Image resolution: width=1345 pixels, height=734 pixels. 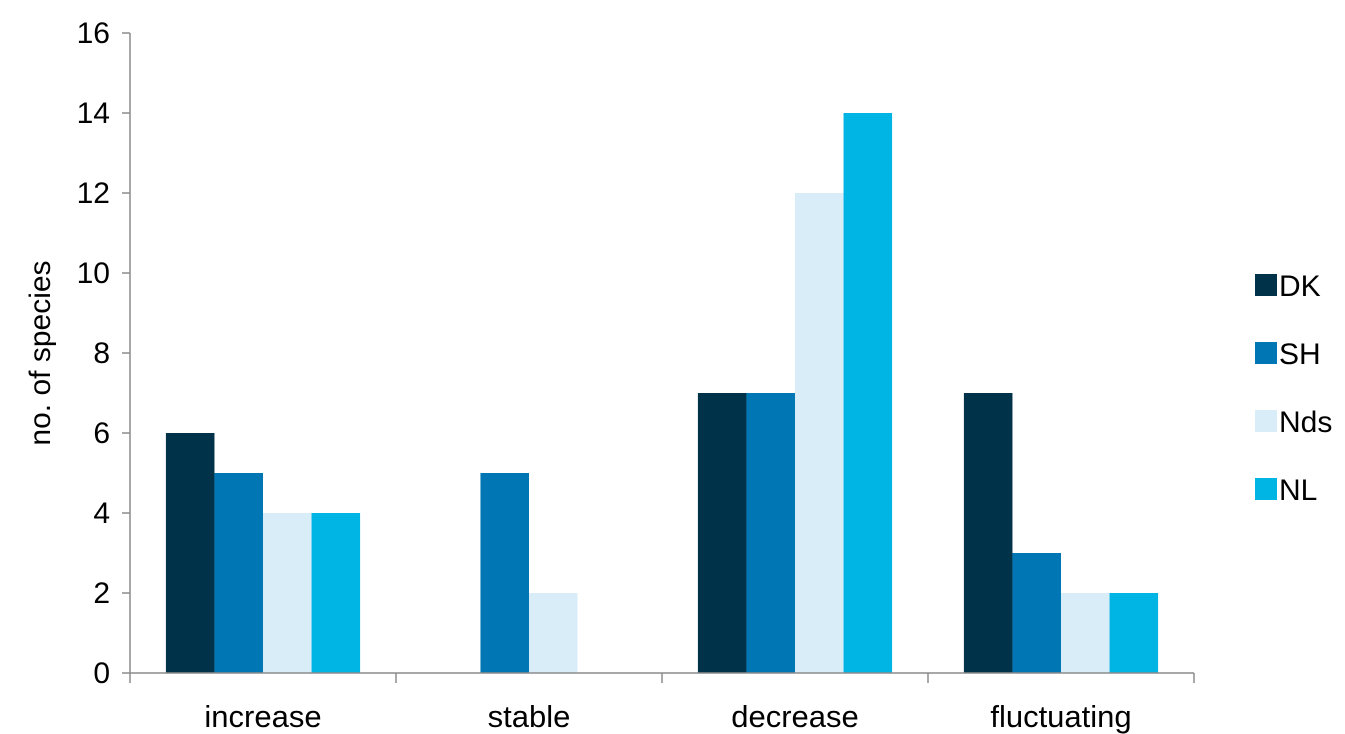 I want to click on legend-swatch-dk, so click(x=1266, y=285).